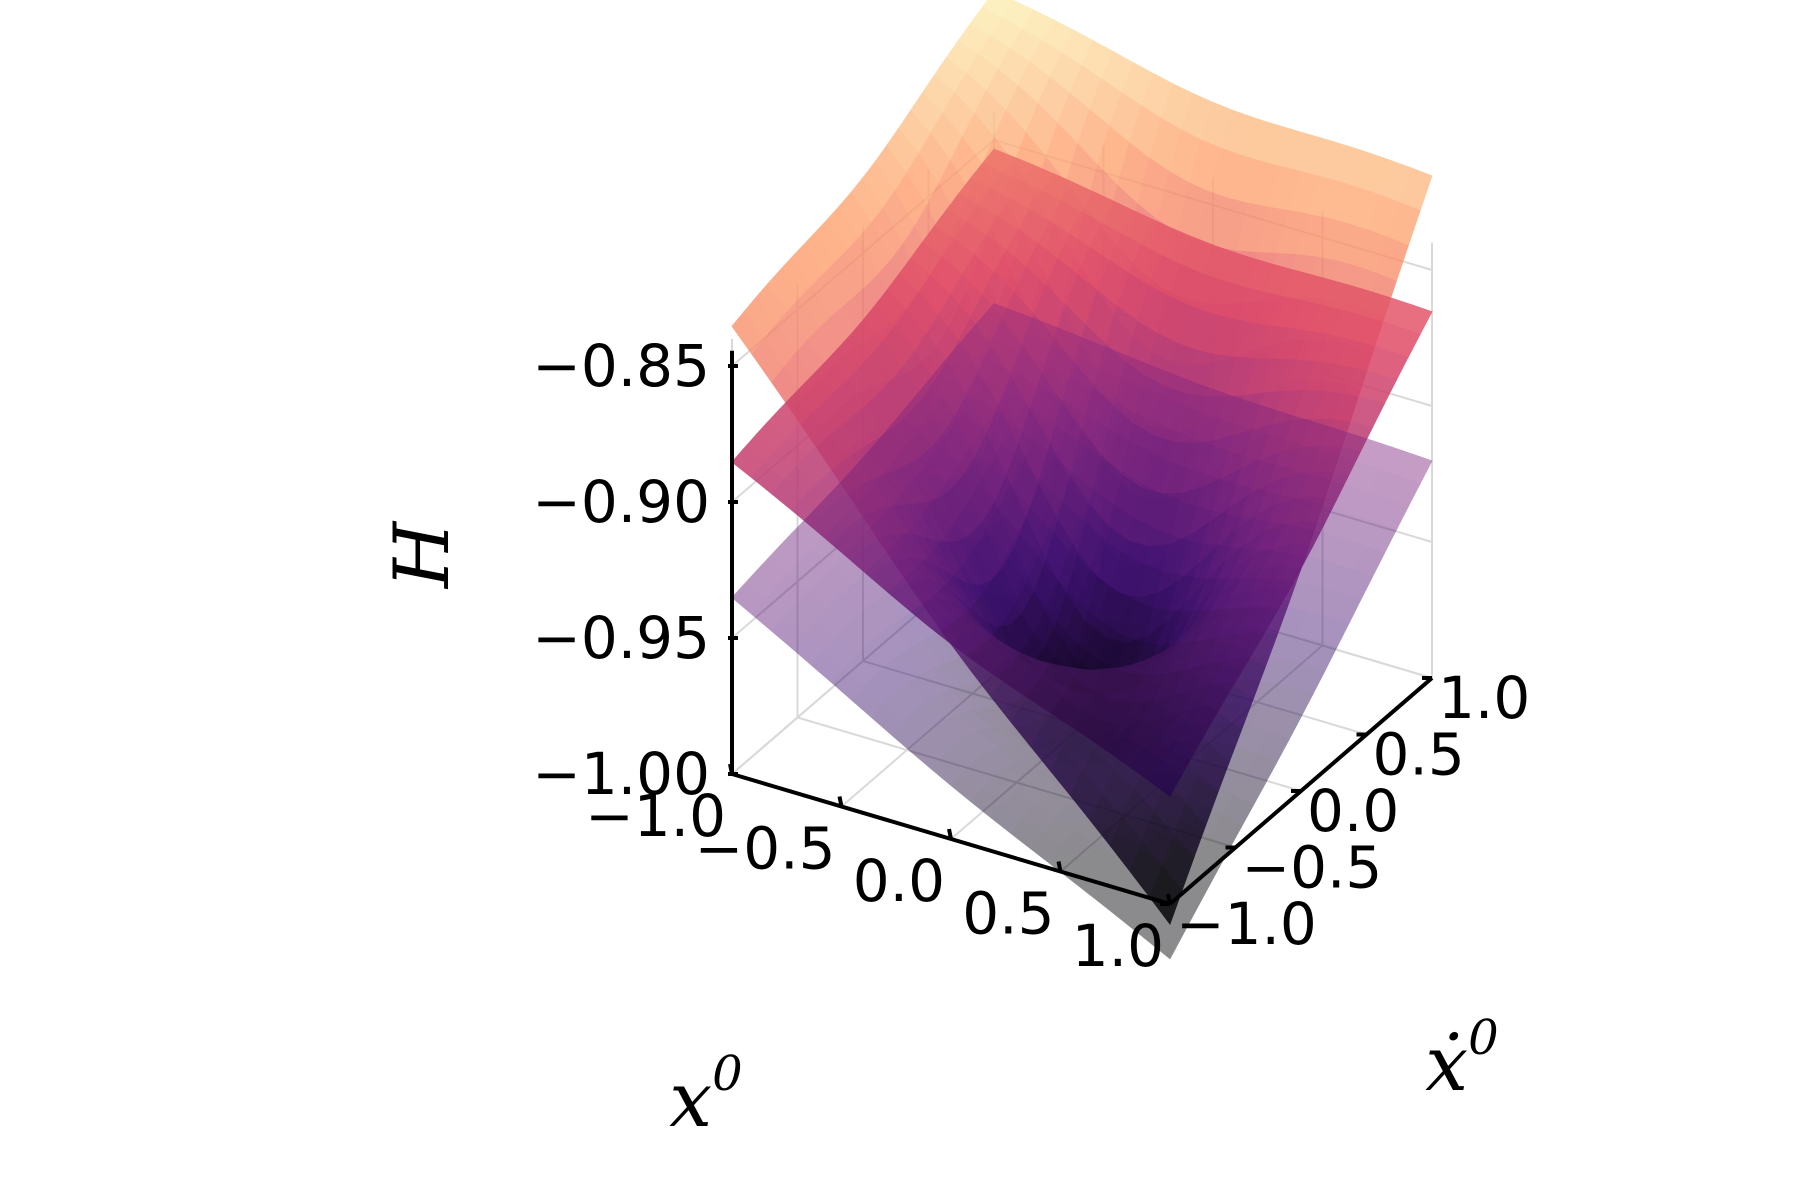  I want to click on y-axis-title-superscript: 0, so click(1483, 1038).